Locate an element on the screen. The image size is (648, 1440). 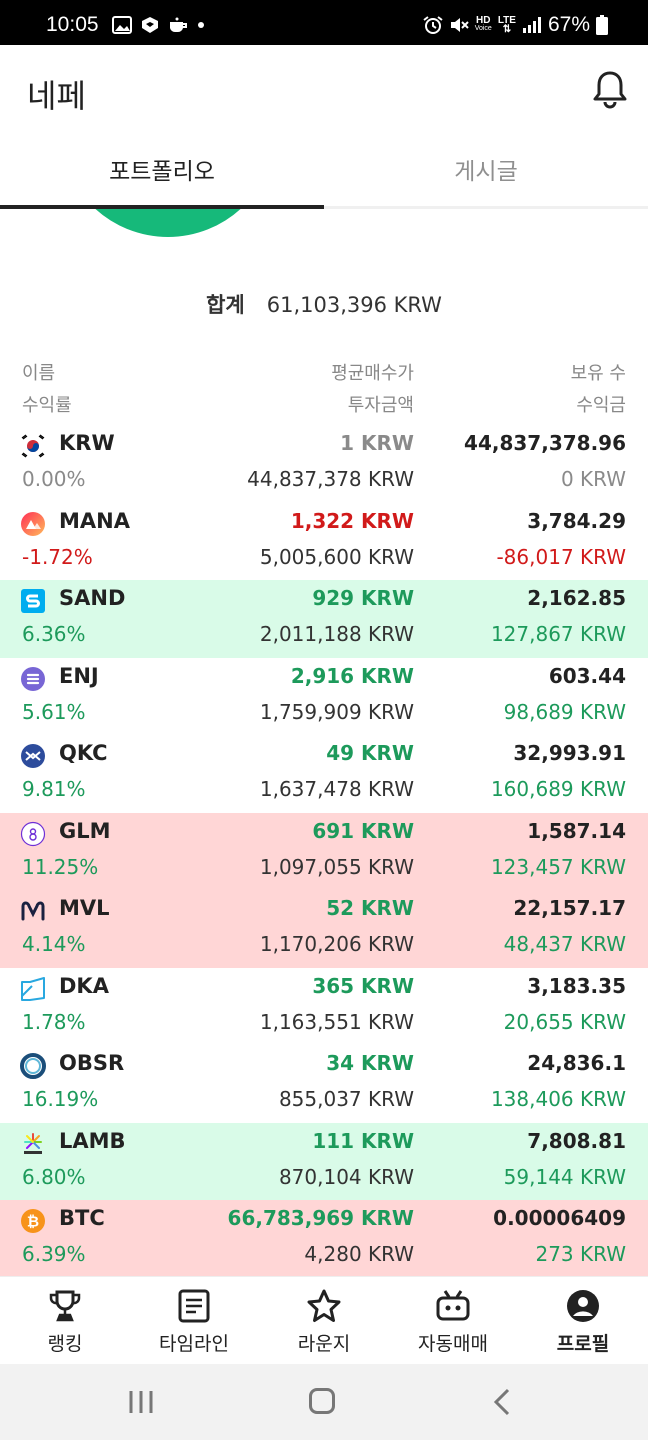
bell-icon is located at coordinates (610, 89).